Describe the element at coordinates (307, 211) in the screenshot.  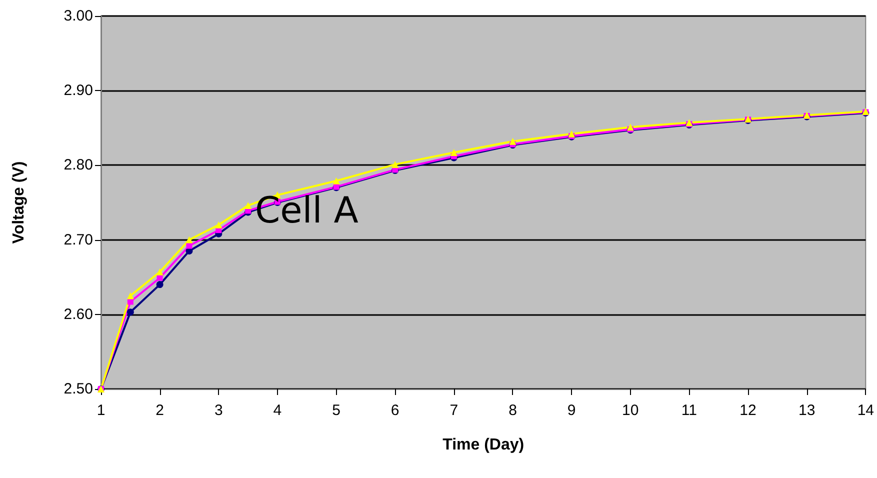
I see `annotation: Cell A` at that location.